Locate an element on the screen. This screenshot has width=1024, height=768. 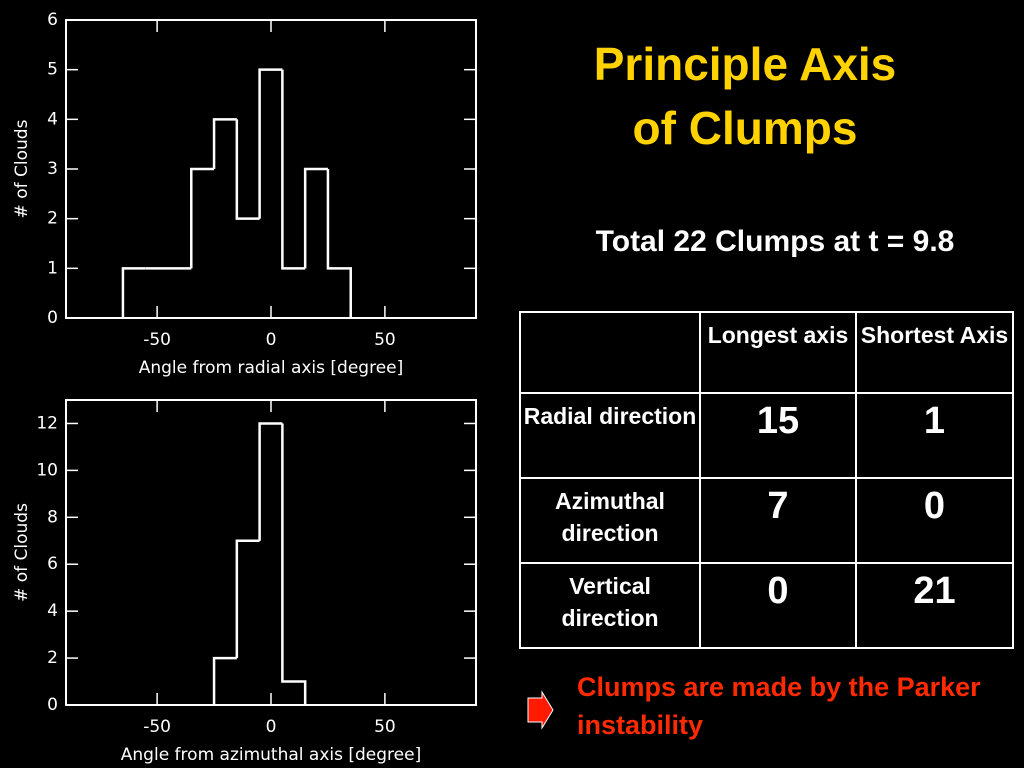
table-row: Radial direction 15 1 is located at coordinates (766, 435).